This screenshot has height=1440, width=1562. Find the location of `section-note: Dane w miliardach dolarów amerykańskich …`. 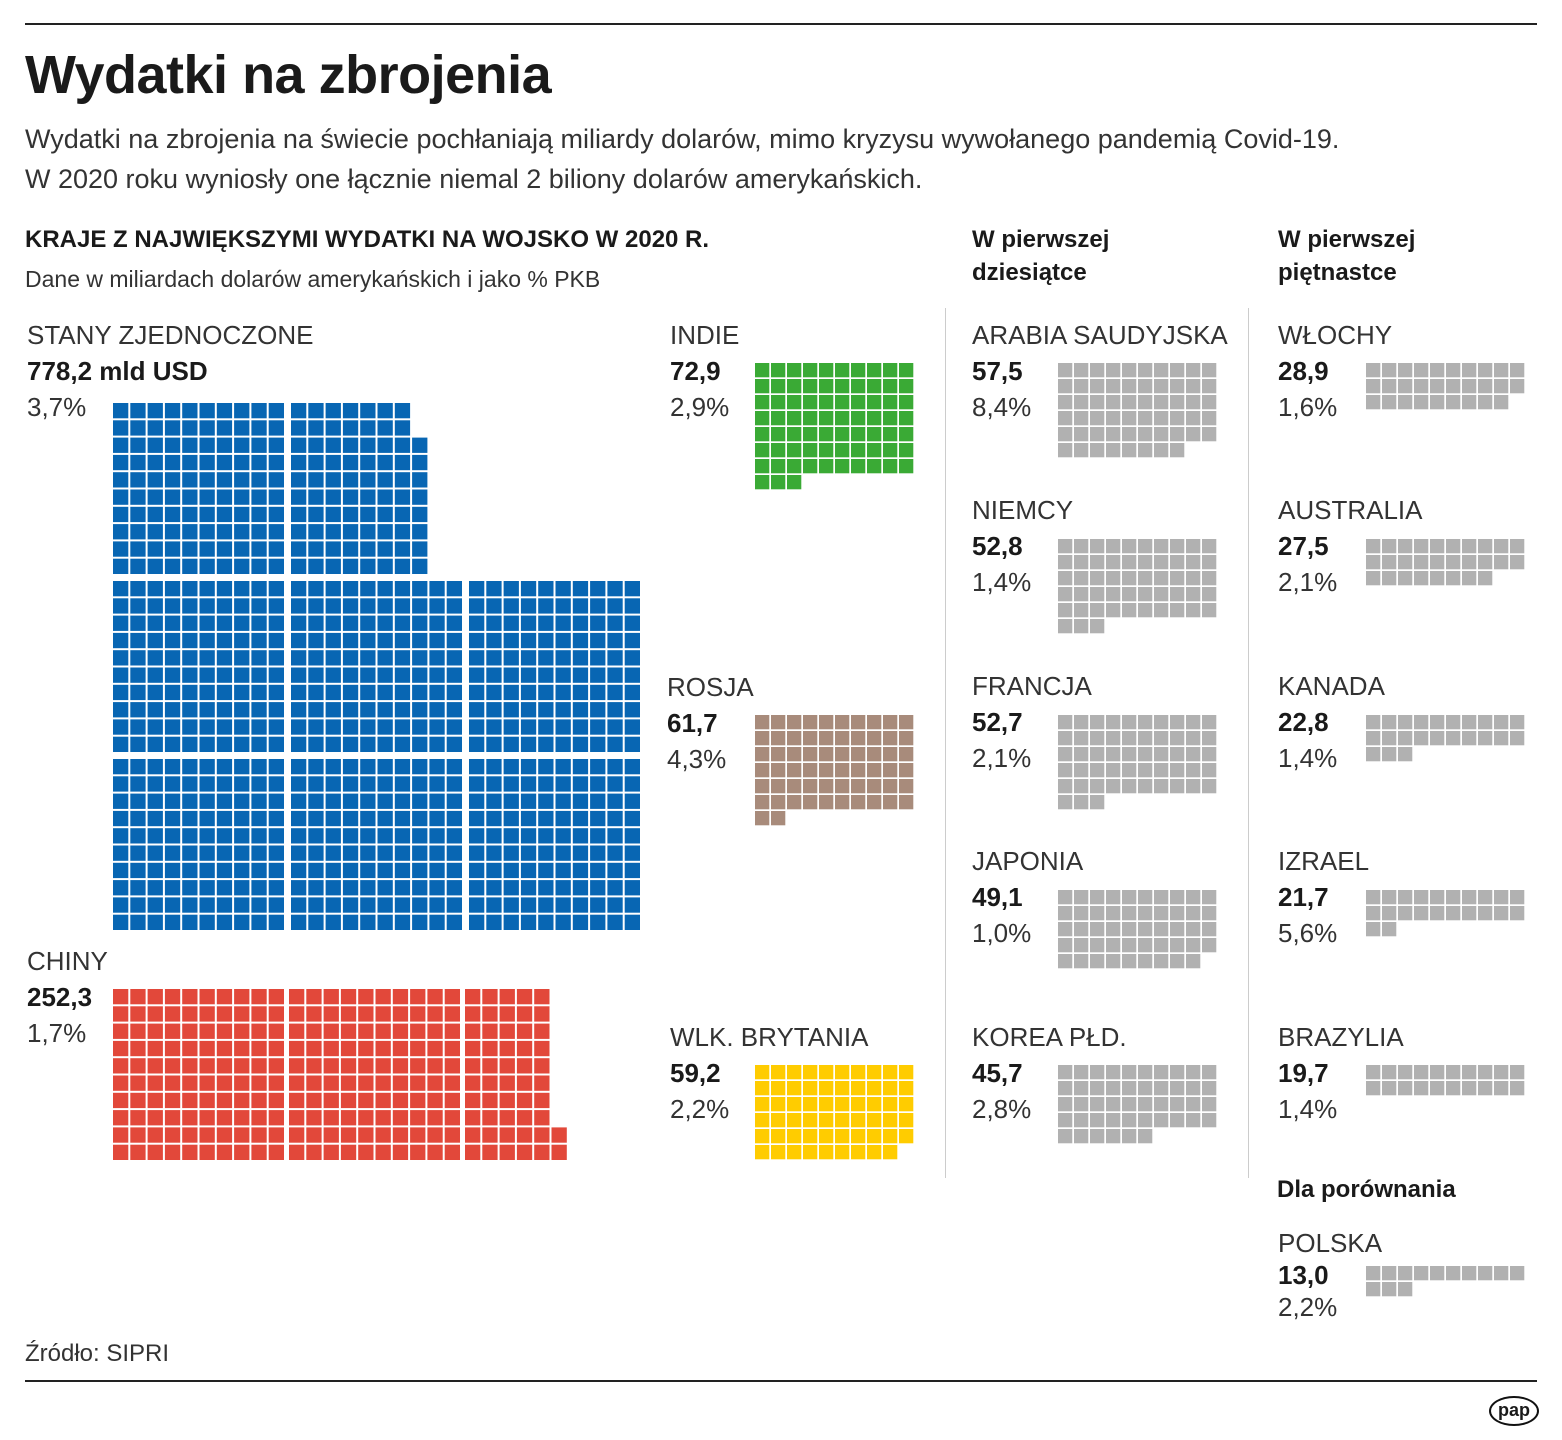

section-note: Dane w miliardach dolarów amerykańskich … is located at coordinates (313, 279).